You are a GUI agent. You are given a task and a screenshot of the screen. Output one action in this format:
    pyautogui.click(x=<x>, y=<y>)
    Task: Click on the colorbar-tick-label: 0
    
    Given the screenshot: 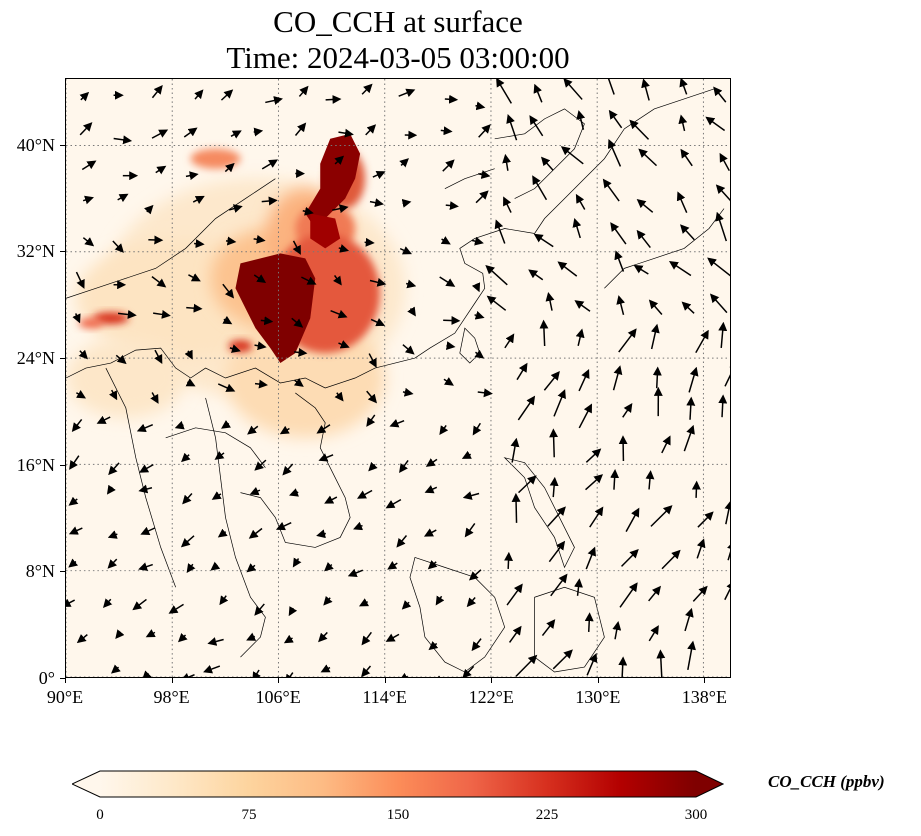 What is the action you would take?
    pyautogui.click(x=100, y=815)
    